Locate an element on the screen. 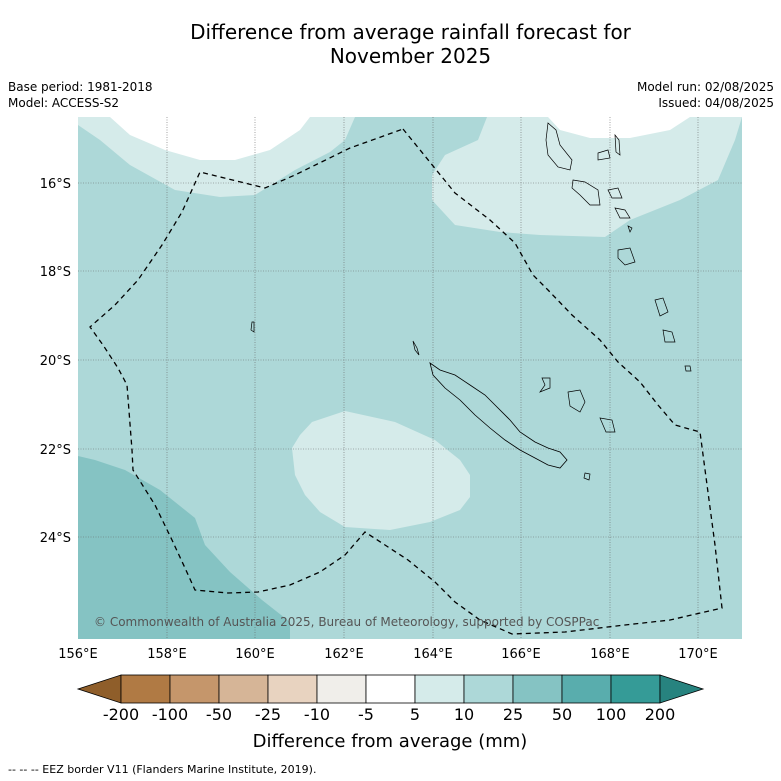 The width and height of the screenshot is (781, 781). new-caledonia-island is located at coordinates (498, 415).